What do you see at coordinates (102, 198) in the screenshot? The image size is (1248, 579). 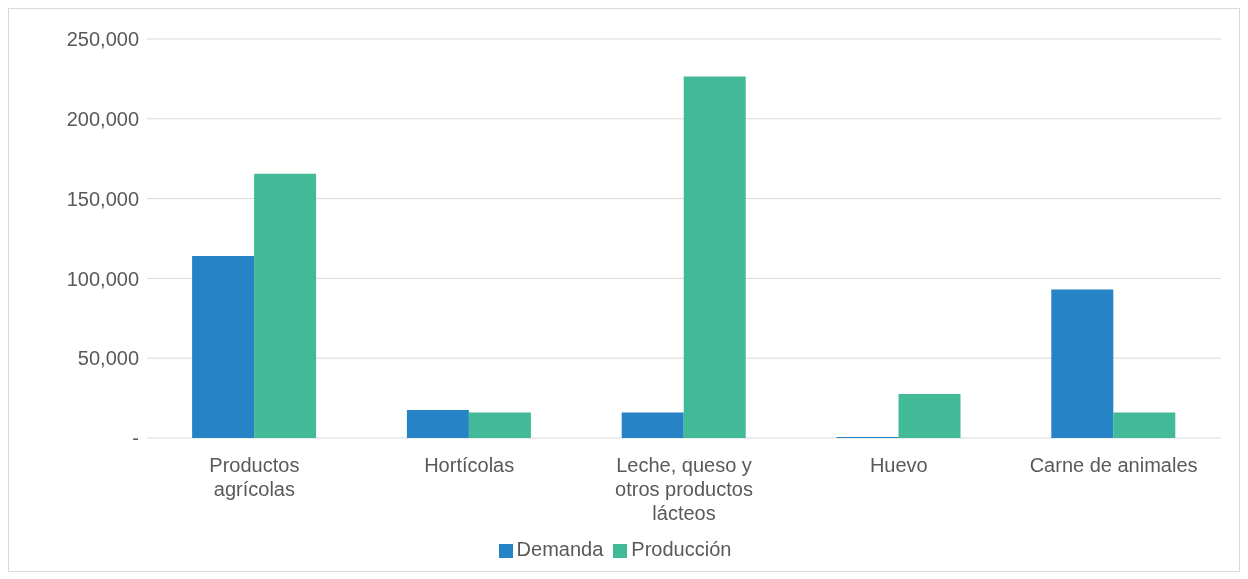 I see `y-tick-label: 150,000` at bounding box center [102, 198].